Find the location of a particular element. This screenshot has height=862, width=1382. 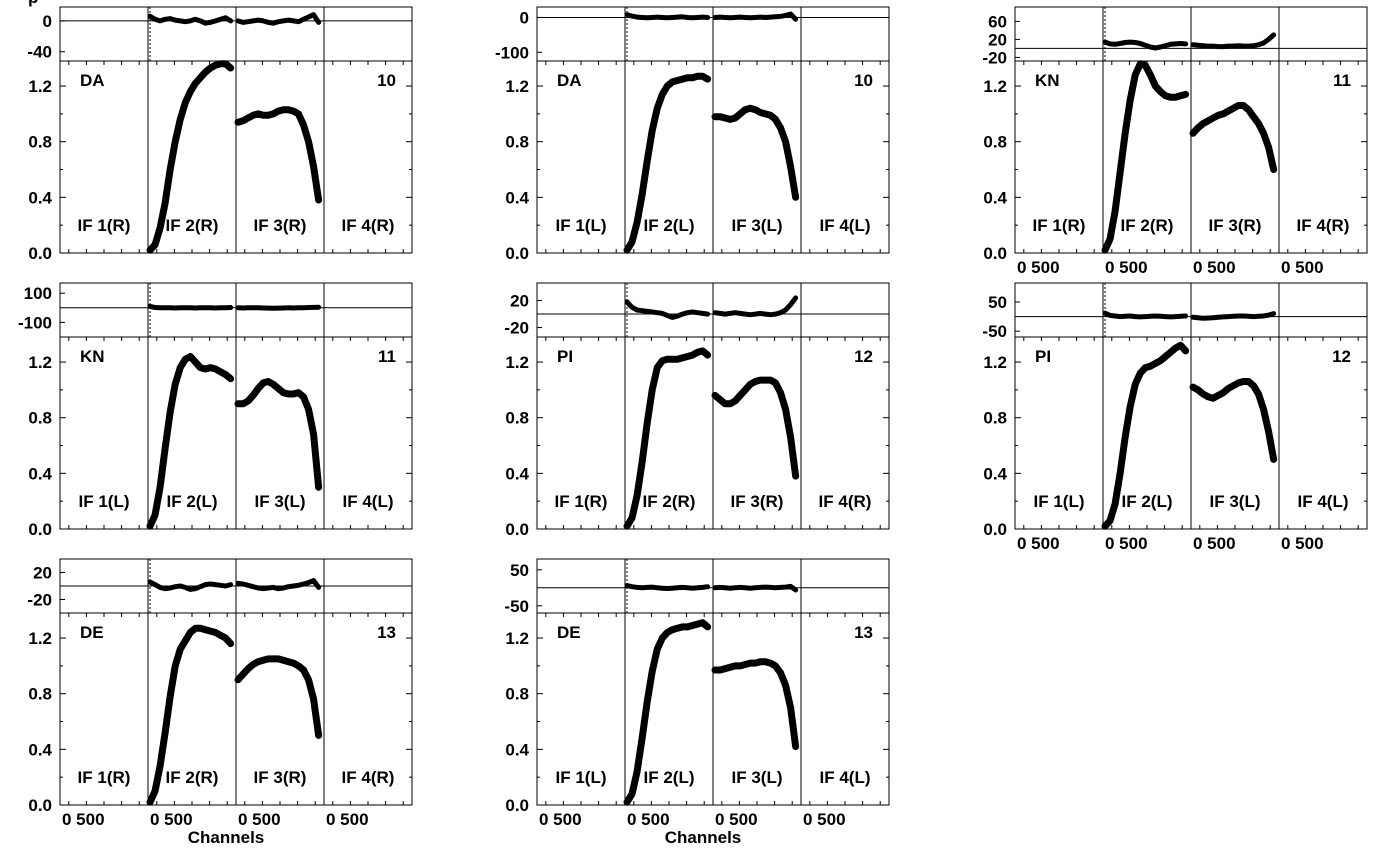

antenna-label: PI is located at coordinates (565, 356).